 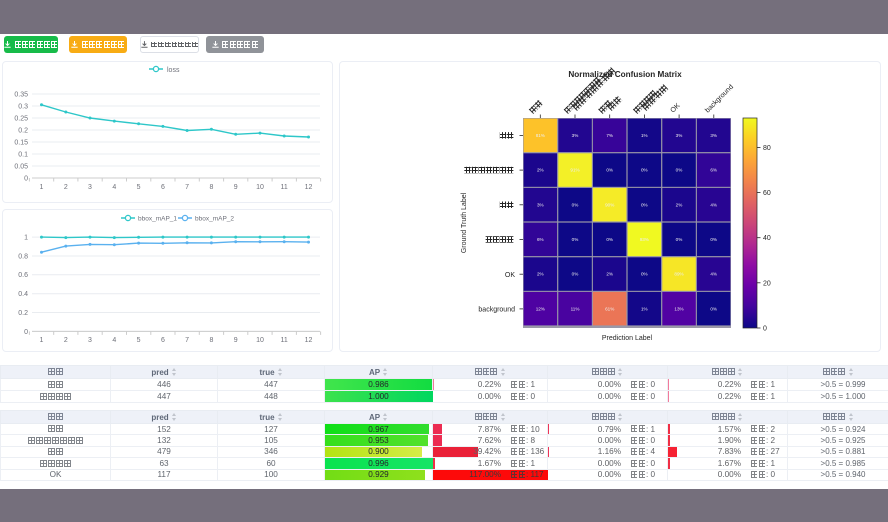 I want to click on svg-text: 0.3, so click(x=23, y=107).